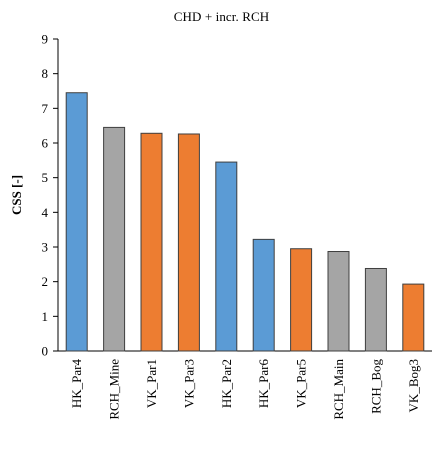 Image resolution: width=443 pixels, height=449 pixels. What do you see at coordinates (45, 247) in the screenshot?
I see `y-tick-label: 3` at bounding box center [45, 247].